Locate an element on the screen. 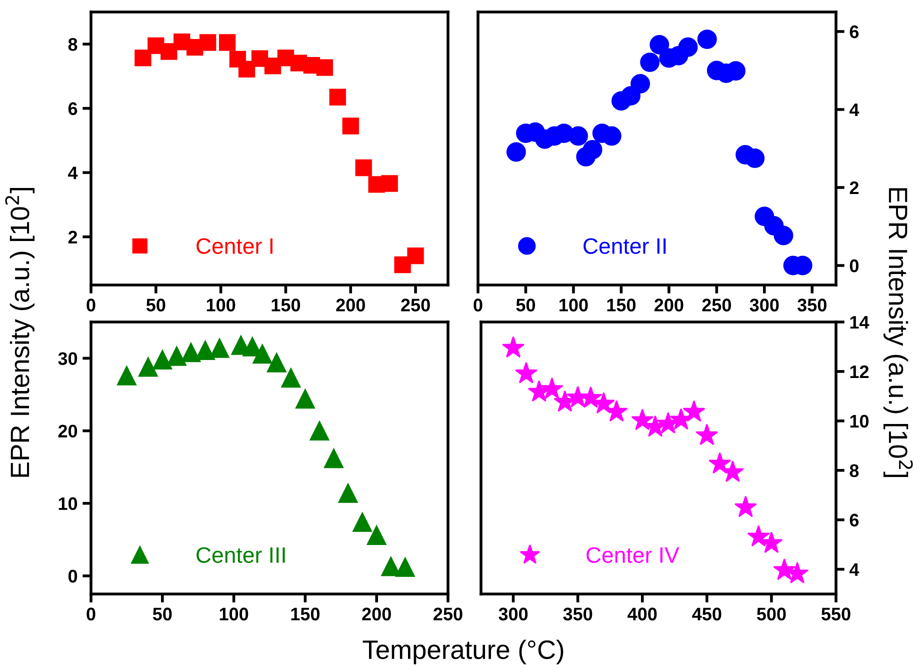 This screenshot has height=665, width=917. y-tick-label: 4 is located at coordinates (73, 173).